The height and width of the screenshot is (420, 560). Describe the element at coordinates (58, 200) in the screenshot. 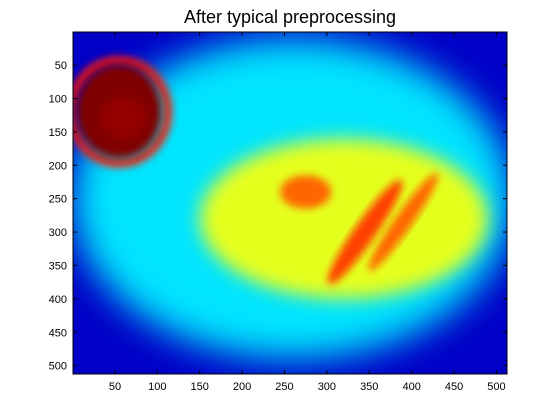

I see `y-tick-label: 250` at that location.